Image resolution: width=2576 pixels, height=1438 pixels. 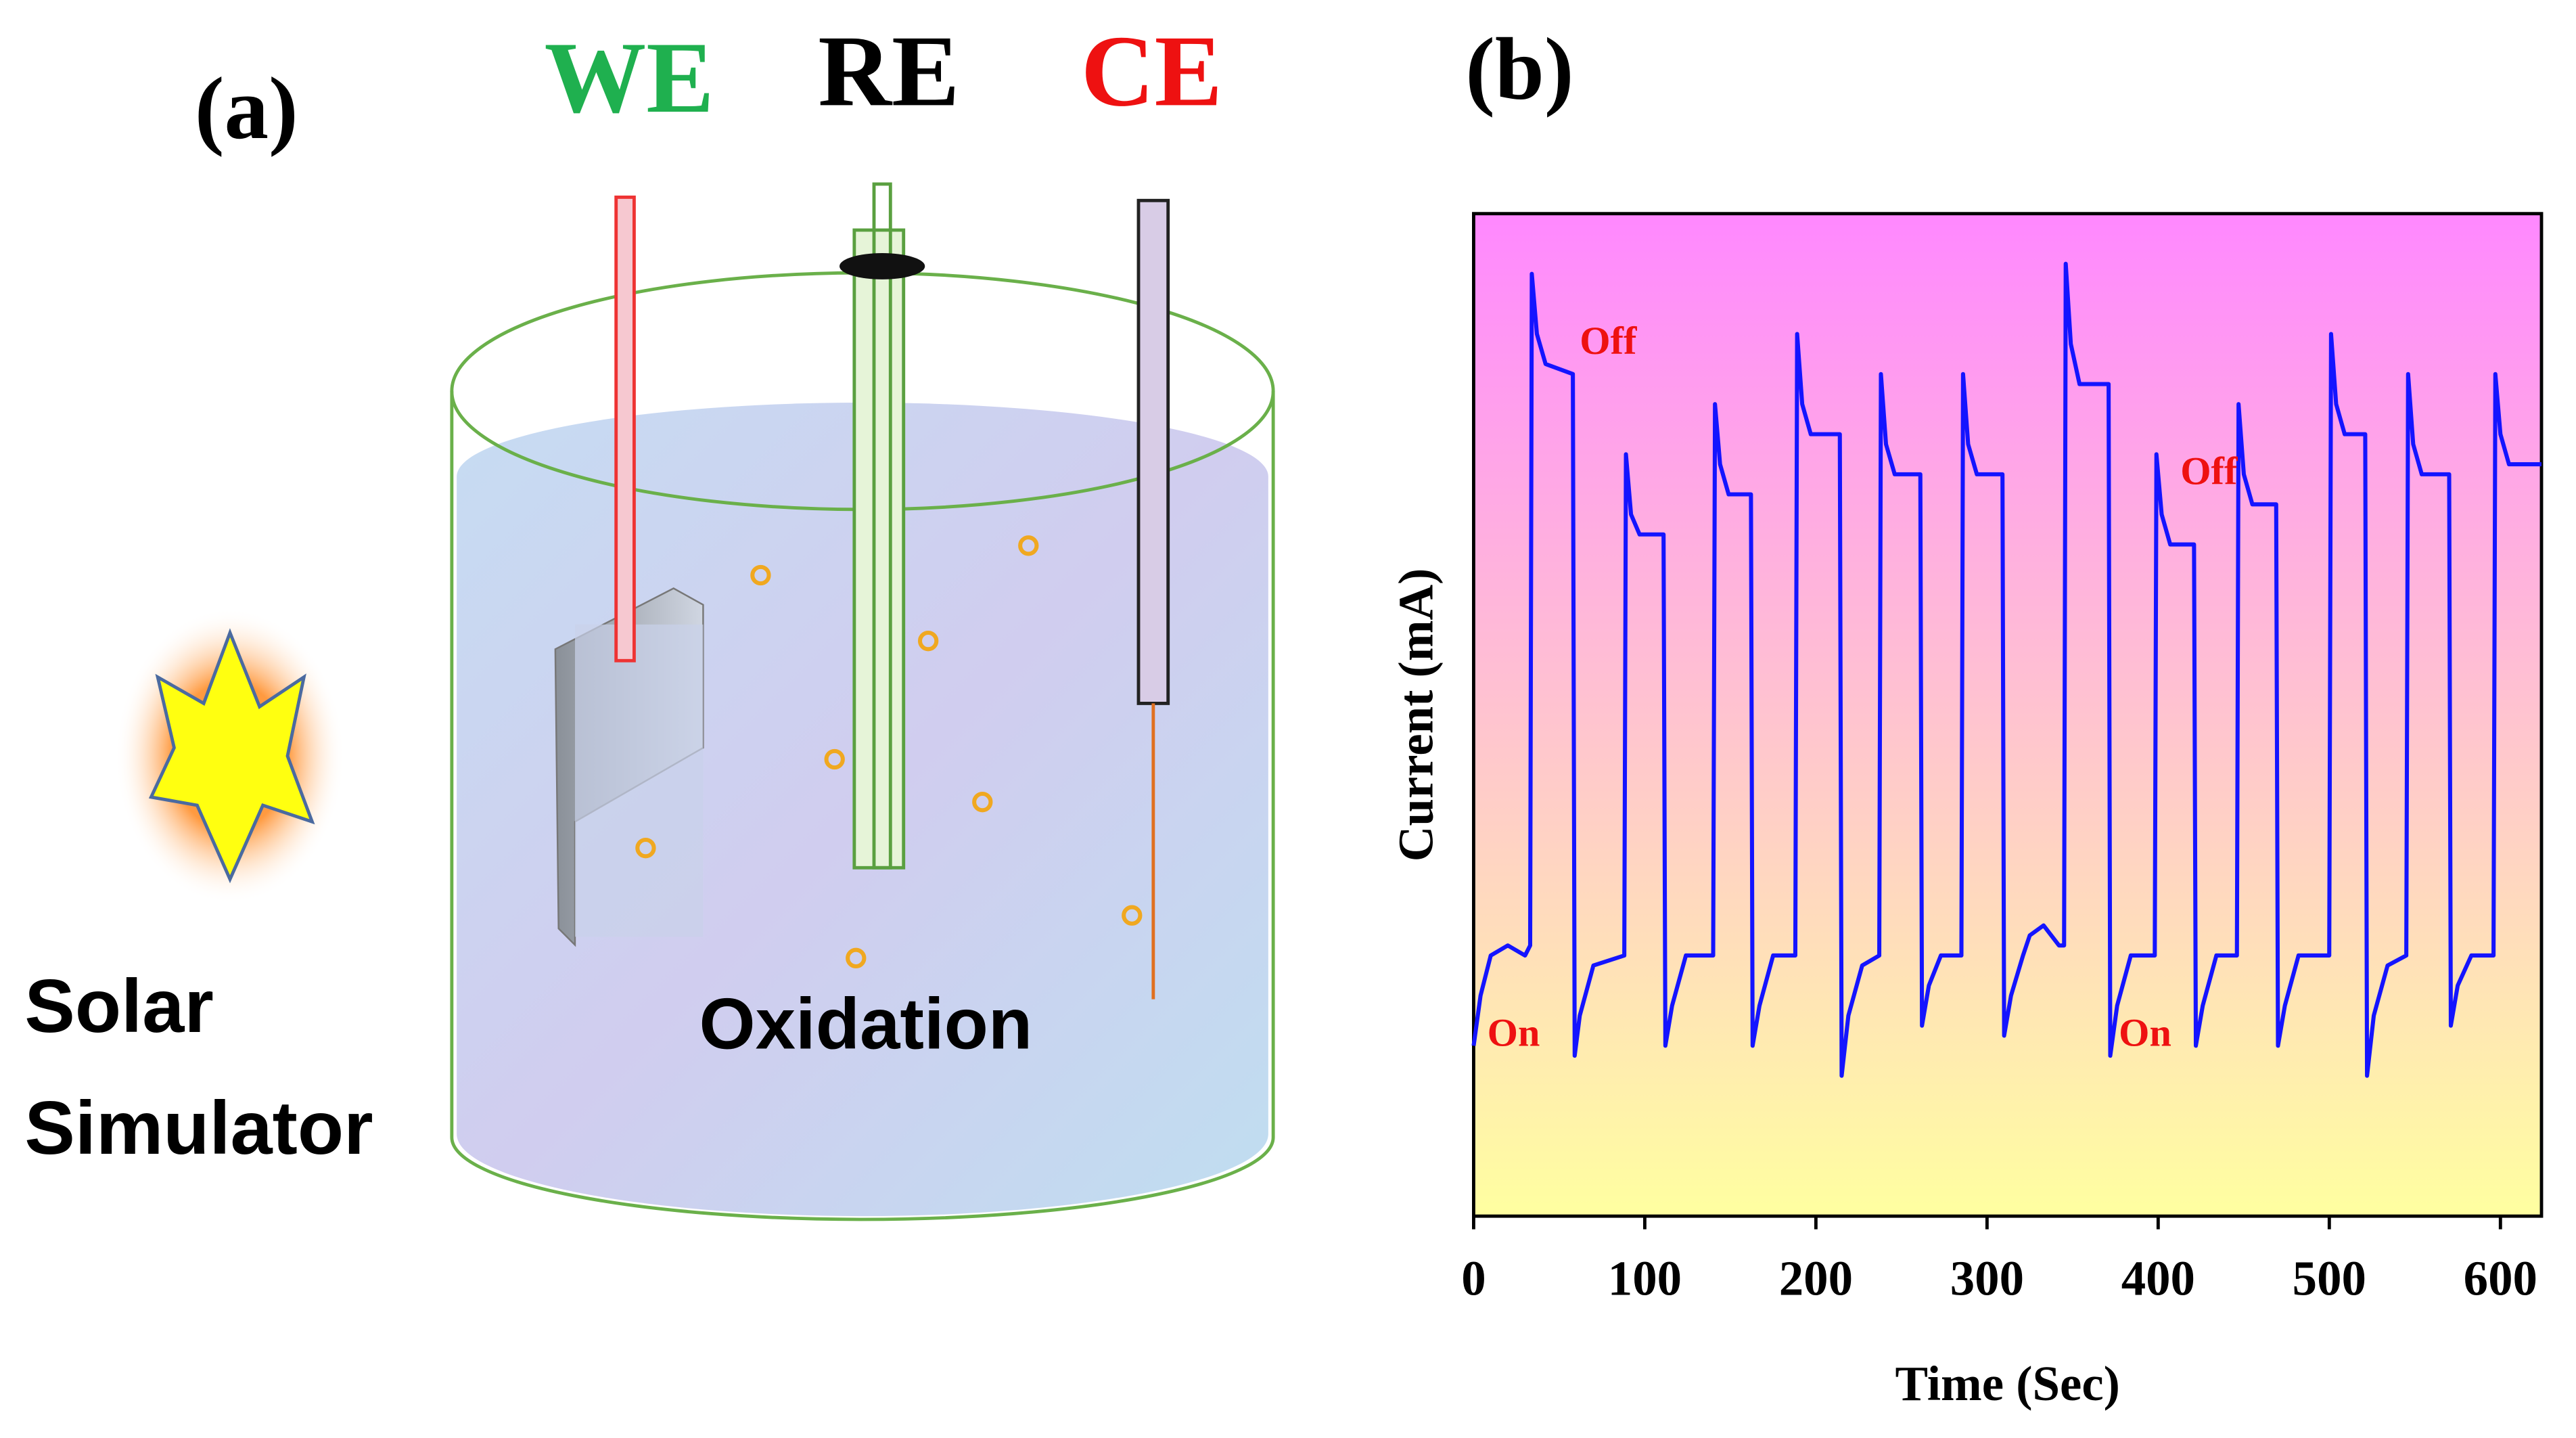 What do you see at coordinates (888, 70) in the screenshot?
I see `electrode-label: RE` at bounding box center [888, 70].